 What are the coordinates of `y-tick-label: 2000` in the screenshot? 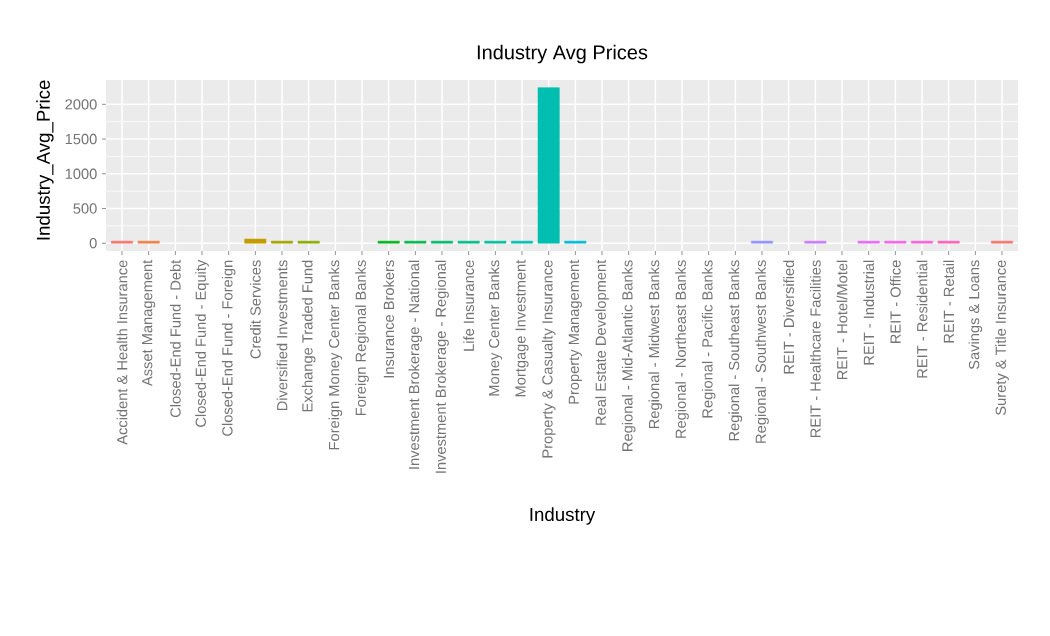 It's located at (81, 104).